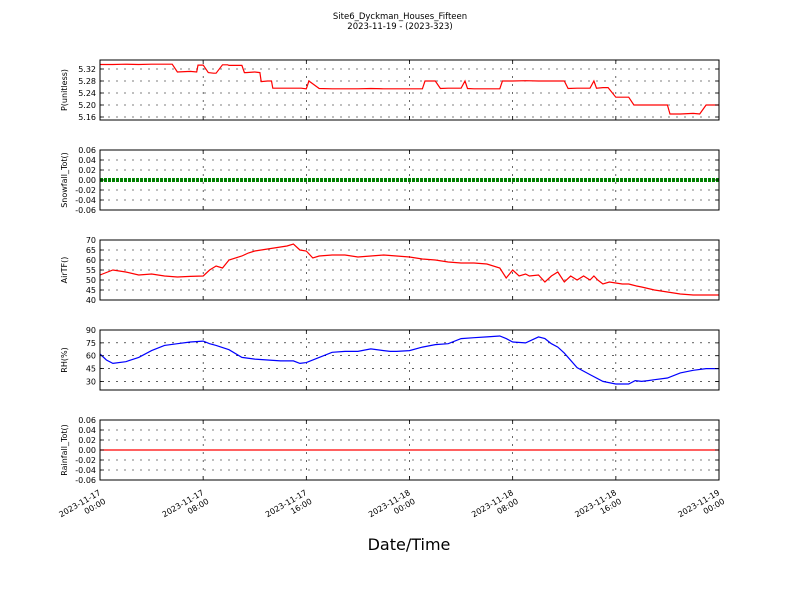  Describe the element at coordinates (91, 300) in the screenshot. I see `y-tick-label: 40` at that location.